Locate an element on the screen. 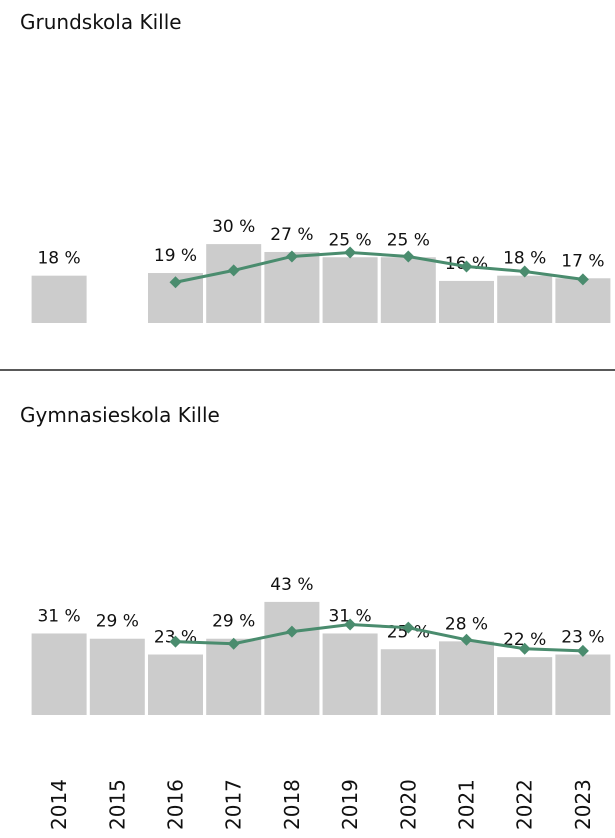 The width and height of the screenshot is (615, 838). value-label: 19 % is located at coordinates (175, 256).